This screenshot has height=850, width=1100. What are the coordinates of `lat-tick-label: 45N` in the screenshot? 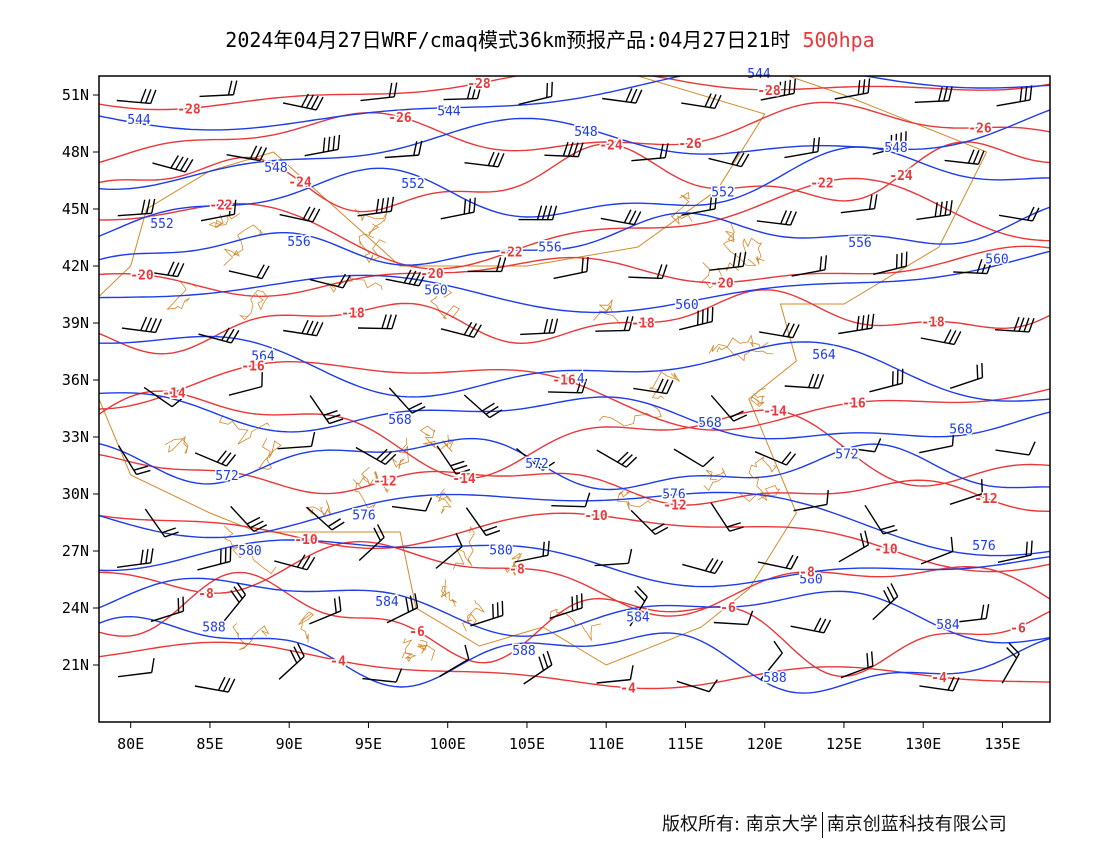 It's located at (75, 209).